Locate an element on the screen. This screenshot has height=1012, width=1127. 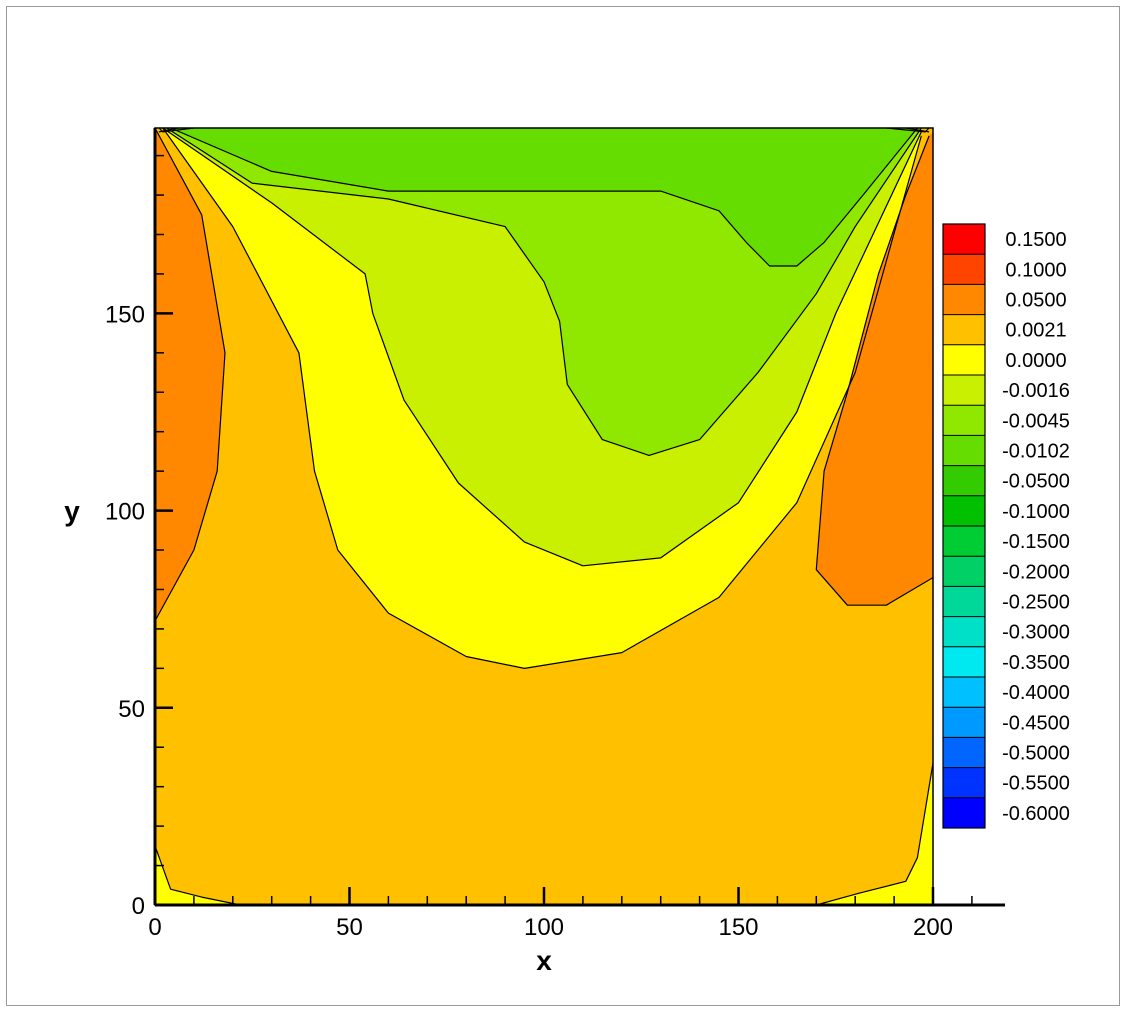
x-tick-label-1: 50 is located at coordinates (349, 927).